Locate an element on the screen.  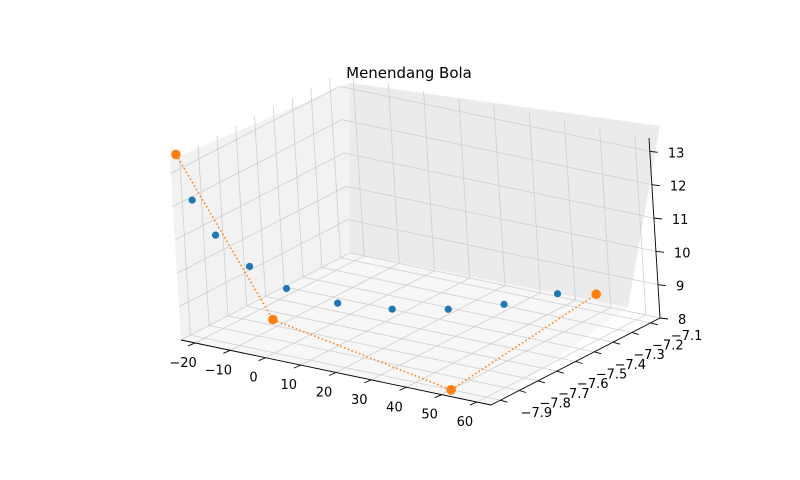
x-tick-label: 40 is located at coordinates (394, 407).